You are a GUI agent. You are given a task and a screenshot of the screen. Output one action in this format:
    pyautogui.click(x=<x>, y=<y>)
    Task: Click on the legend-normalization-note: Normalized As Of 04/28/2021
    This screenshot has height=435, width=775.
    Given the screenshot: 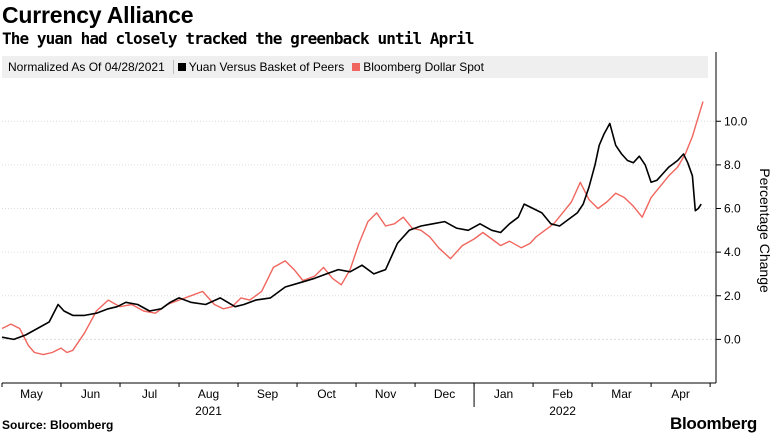 What is the action you would take?
    pyautogui.click(x=86, y=67)
    